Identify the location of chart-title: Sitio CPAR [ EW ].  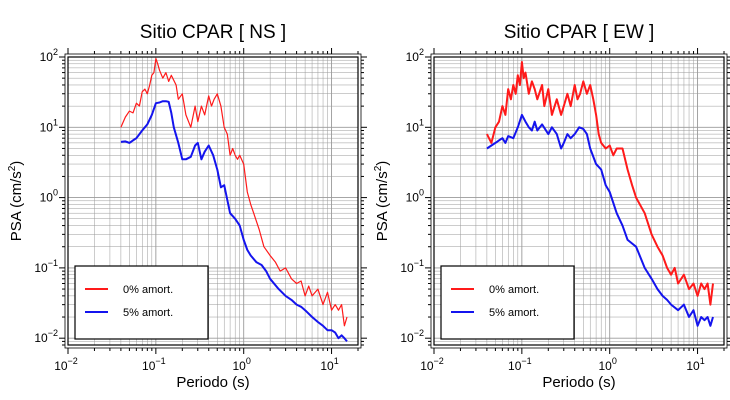
(579, 32).